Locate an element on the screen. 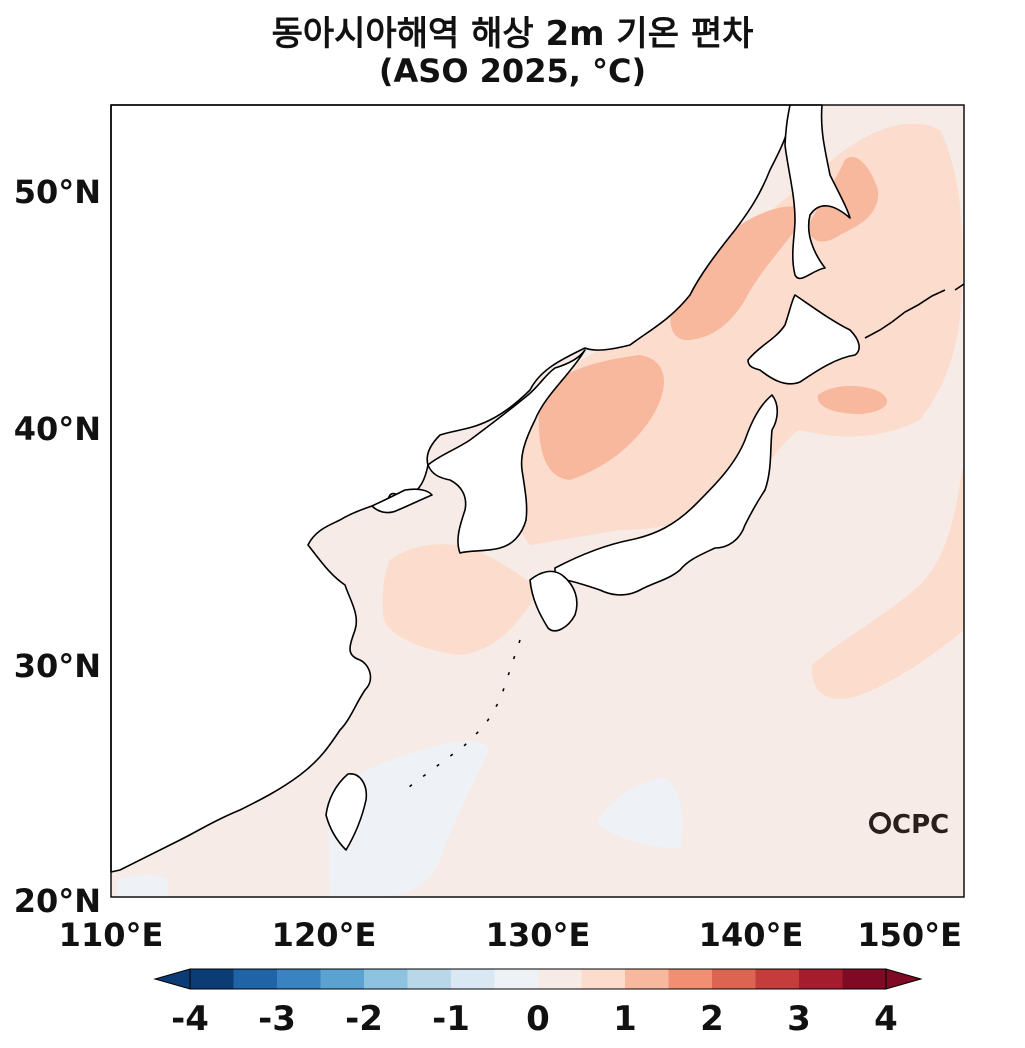  colorbar-tick-label: 1 is located at coordinates (625, 1019).